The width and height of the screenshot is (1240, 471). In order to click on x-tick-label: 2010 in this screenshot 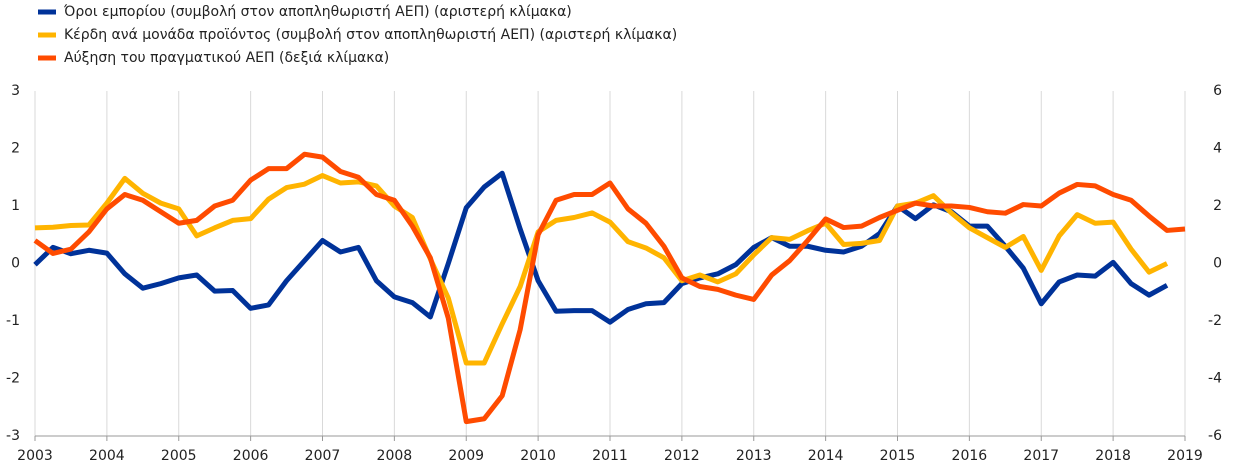, I will do `click(538, 456)`.